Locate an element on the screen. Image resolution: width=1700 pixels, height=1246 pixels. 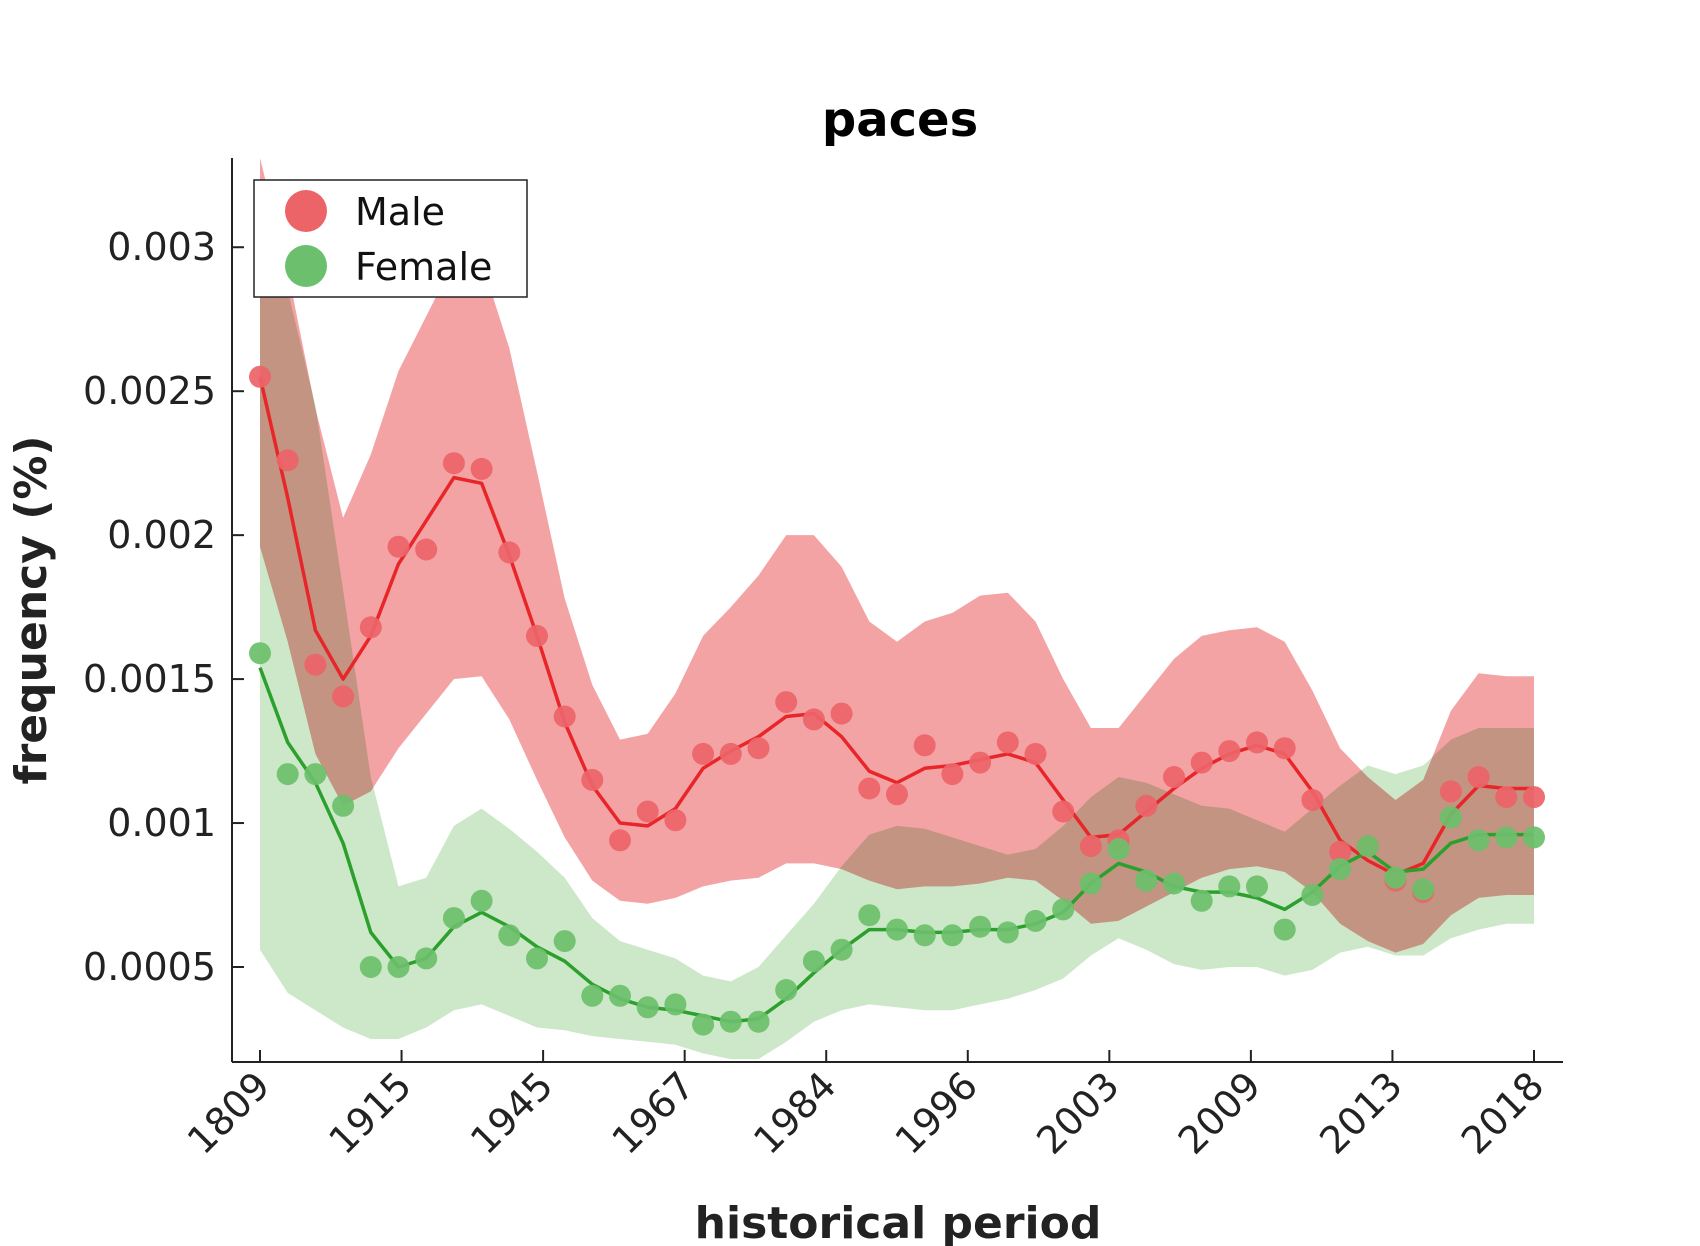
y-tick-label: 0.001 is located at coordinates (161, 823).